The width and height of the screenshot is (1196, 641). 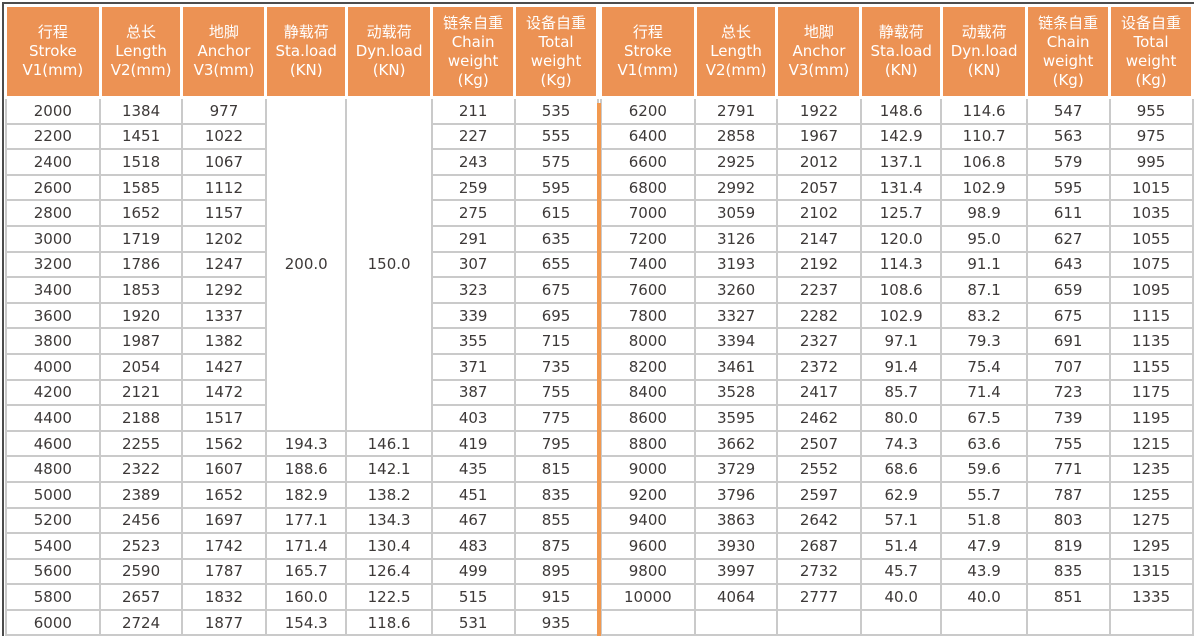 I want to click on cell-static-load: 194.3, so click(x=306, y=443).